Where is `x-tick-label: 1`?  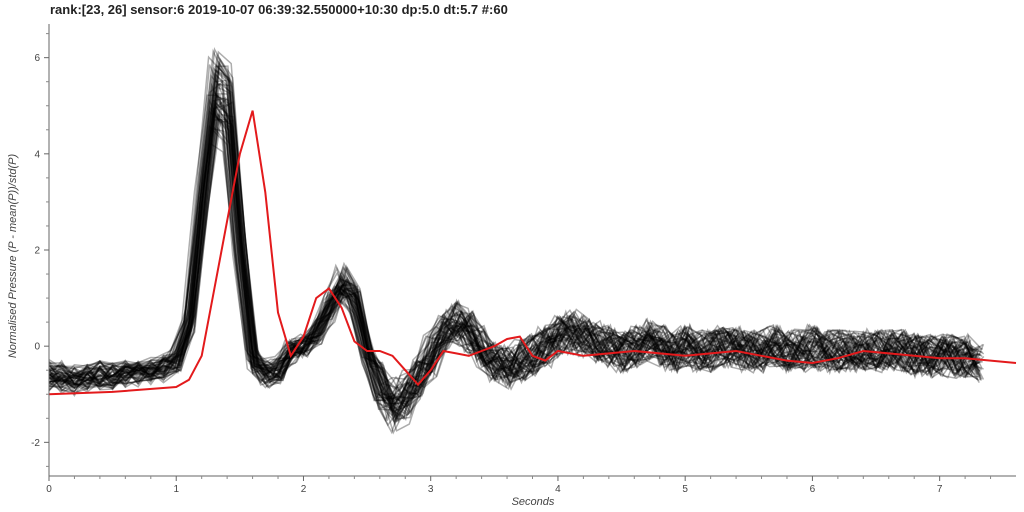
x-tick-label: 1 is located at coordinates (176, 489).